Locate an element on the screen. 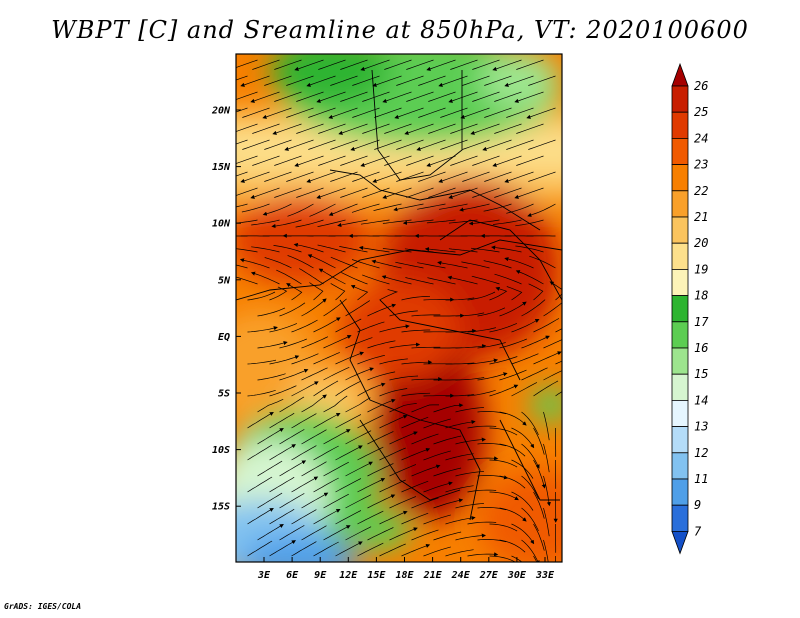 This screenshot has width=800, height=618. latitude-label: 10N is located at coordinates (221, 224).